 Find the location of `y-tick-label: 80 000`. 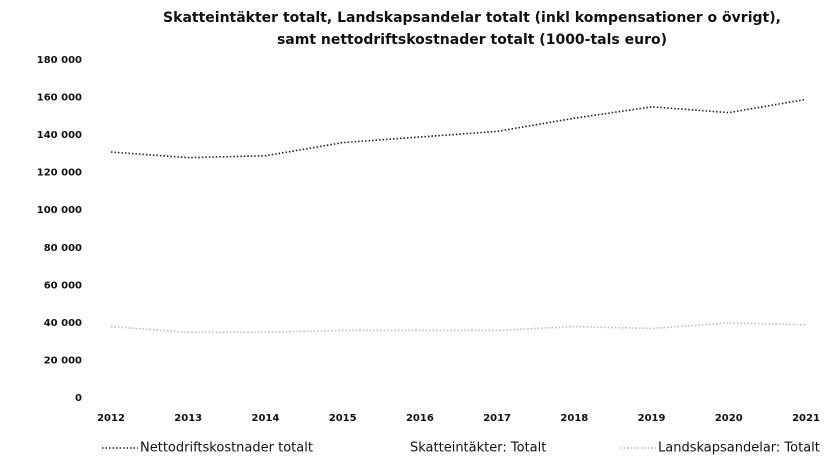

y-tick-label: 80 000 is located at coordinates (63, 248).